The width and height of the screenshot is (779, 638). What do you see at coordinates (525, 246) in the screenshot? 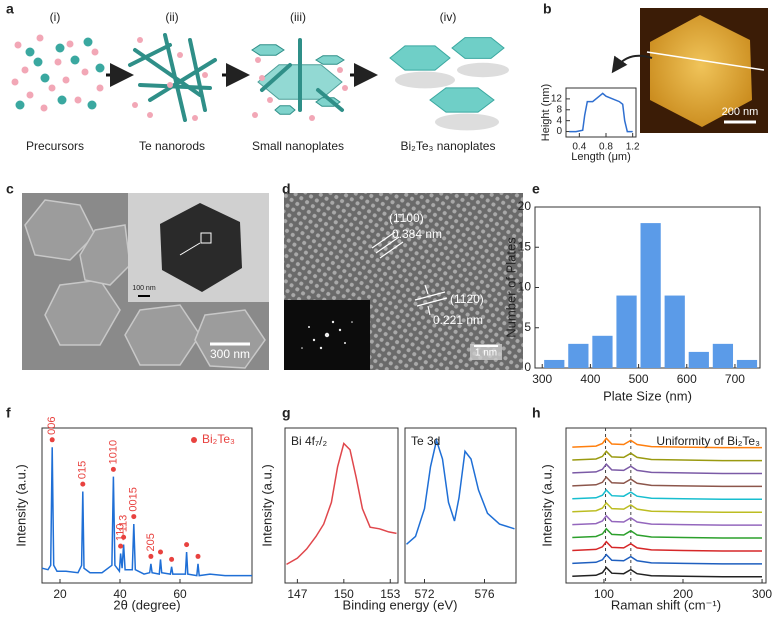
I see `y-tick-label: 15` at bounding box center [525, 246].